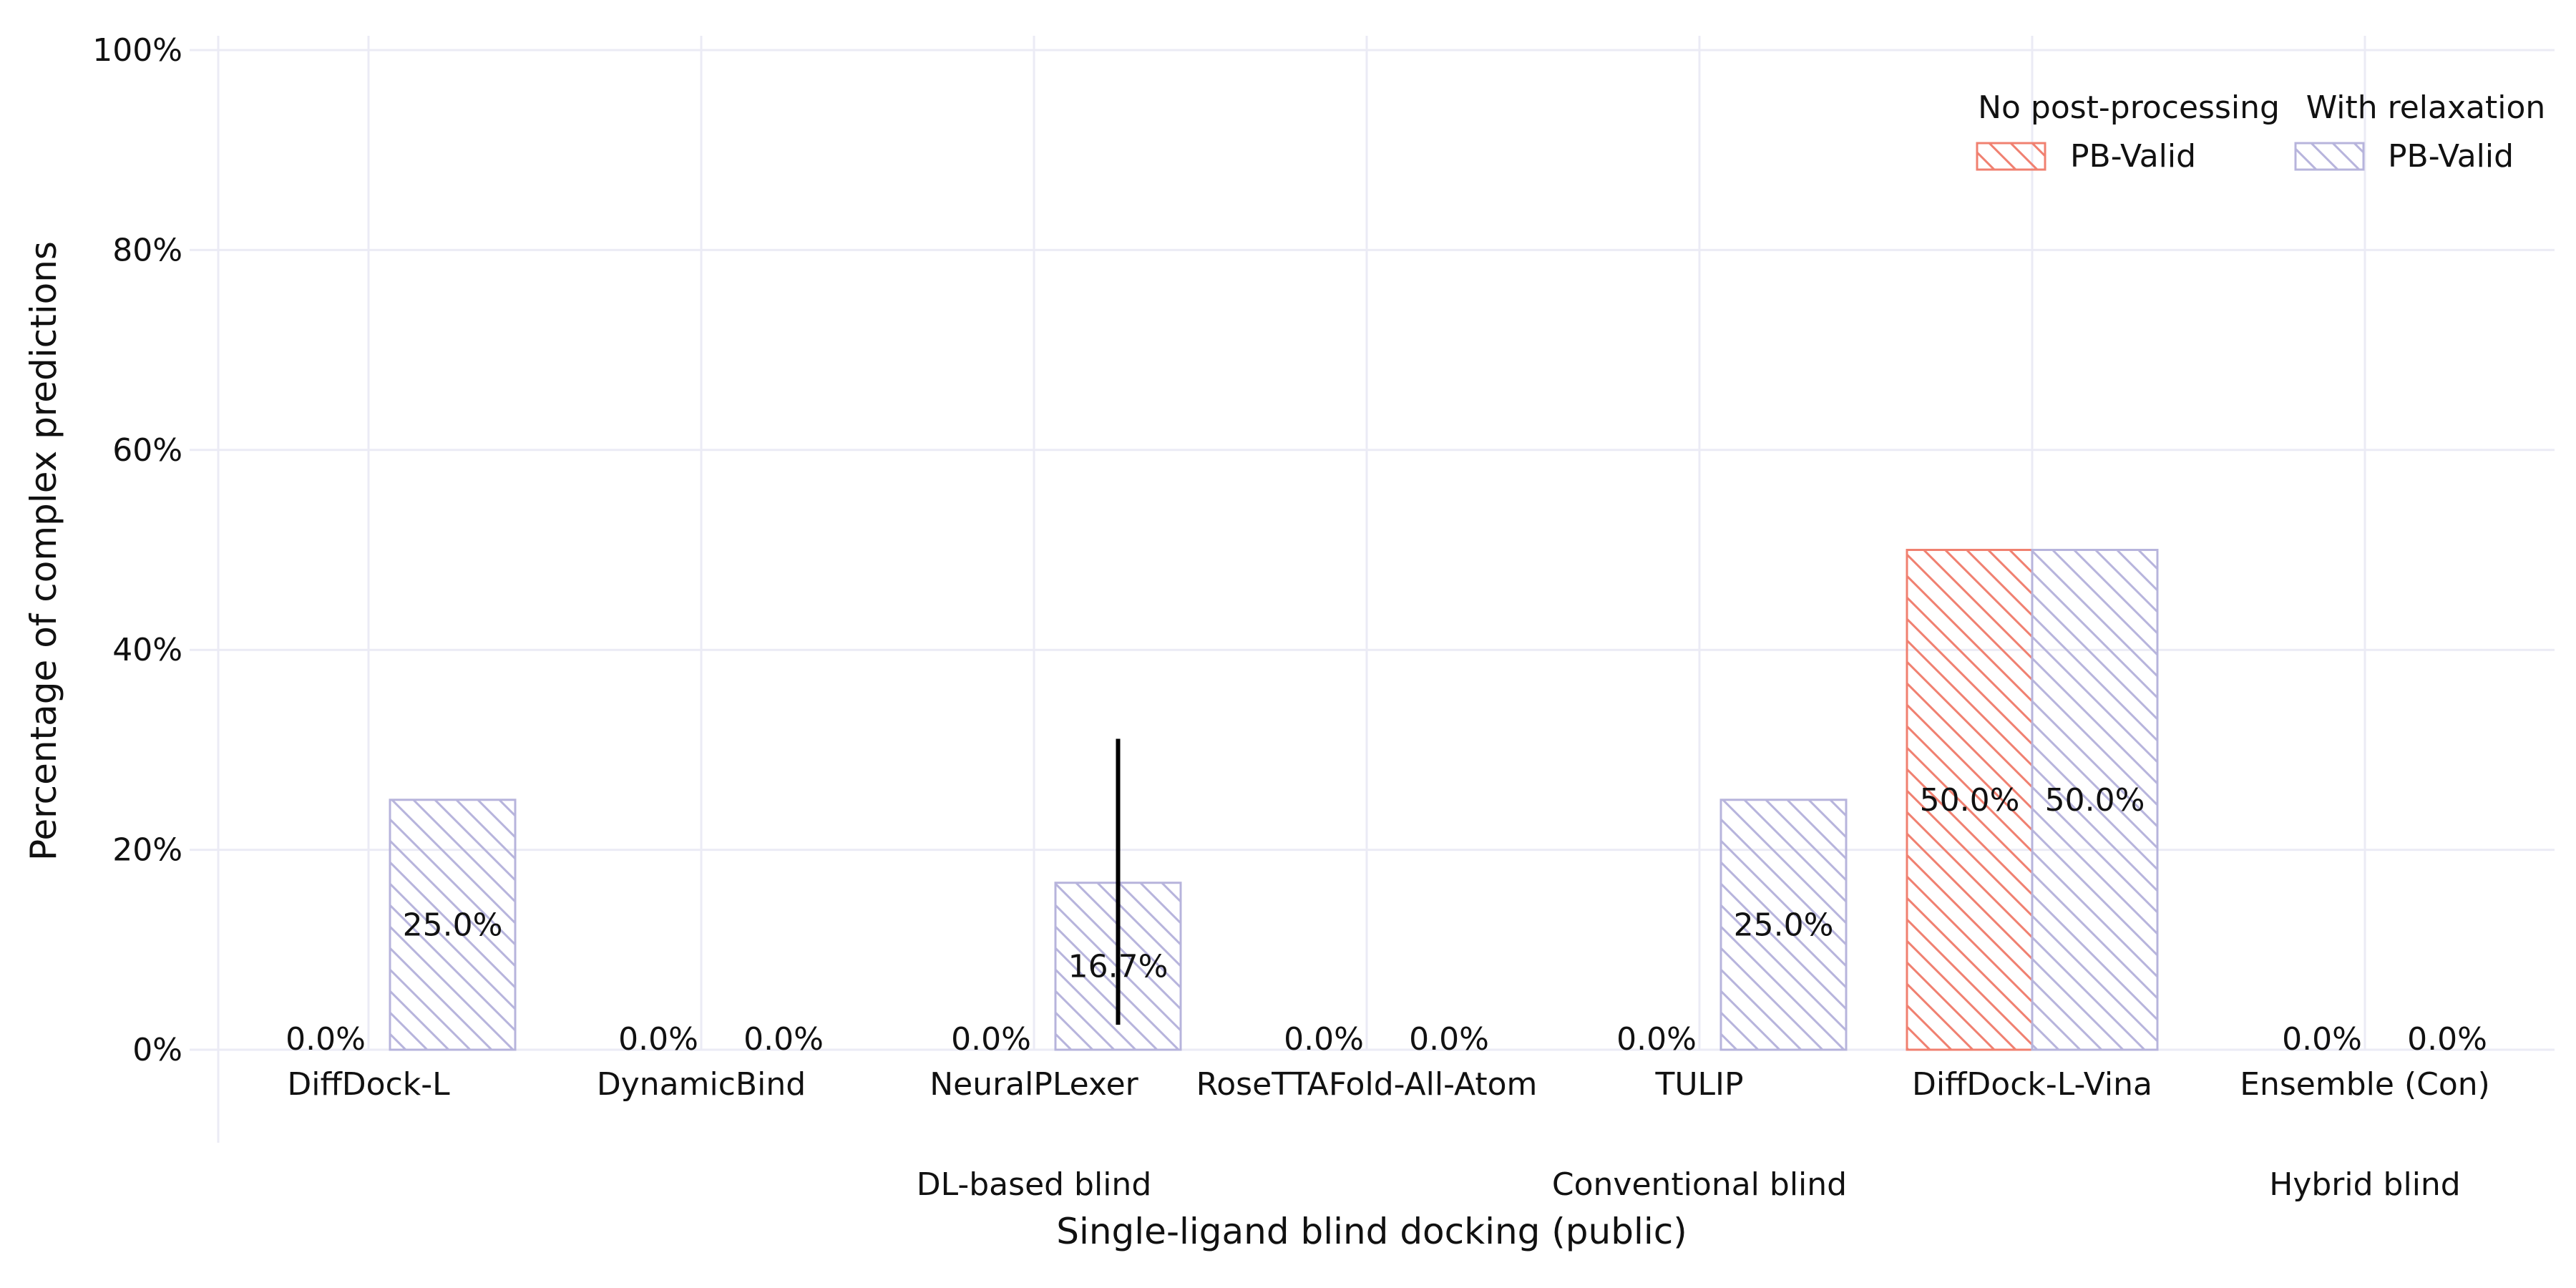 This screenshot has width=2576, height=1288. What do you see at coordinates (147, 250) in the screenshot?
I see `y-tick-label: 80%` at bounding box center [147, 250].